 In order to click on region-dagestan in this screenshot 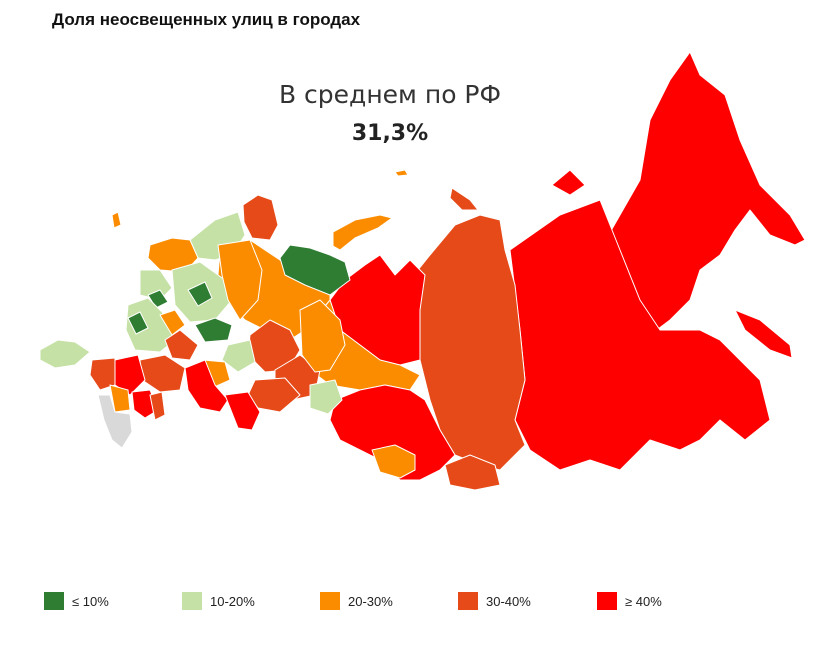, I will do `click(157, 406)`.